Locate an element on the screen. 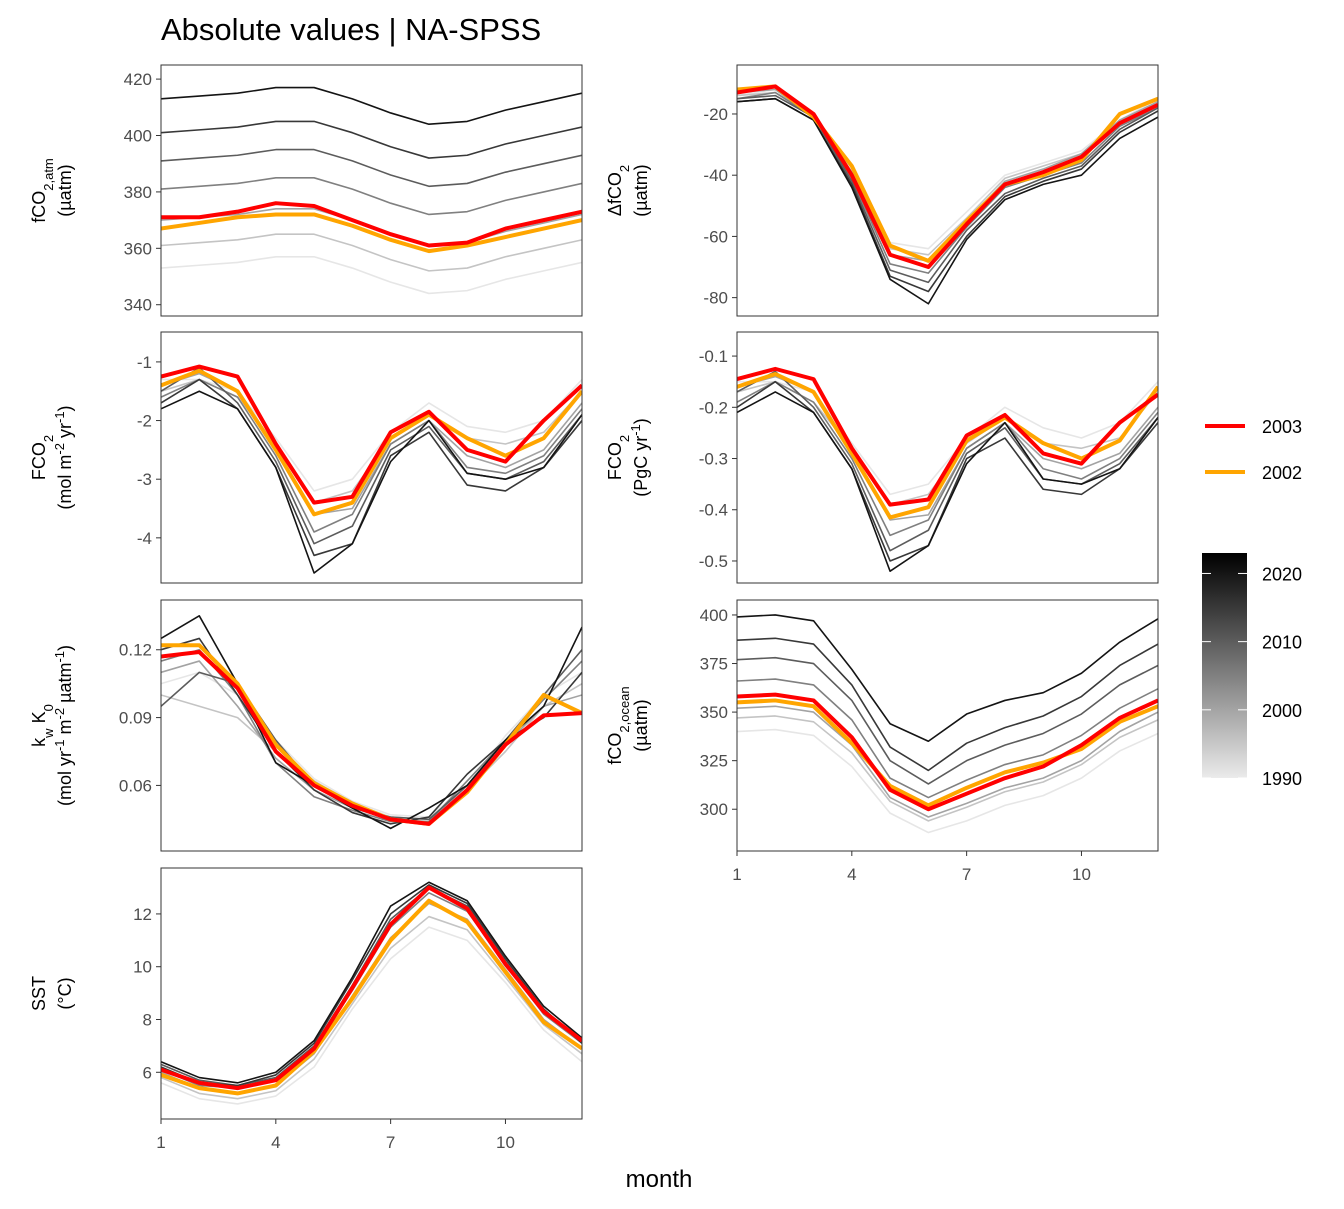  y-axis-label: FCO2 is located at coordinates (42, 457).